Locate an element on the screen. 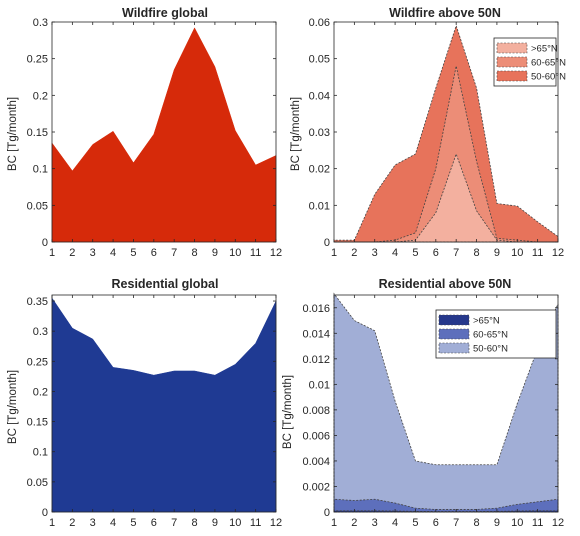  chart-title: Wildfire above 50N is located at coordinates (445, 13).